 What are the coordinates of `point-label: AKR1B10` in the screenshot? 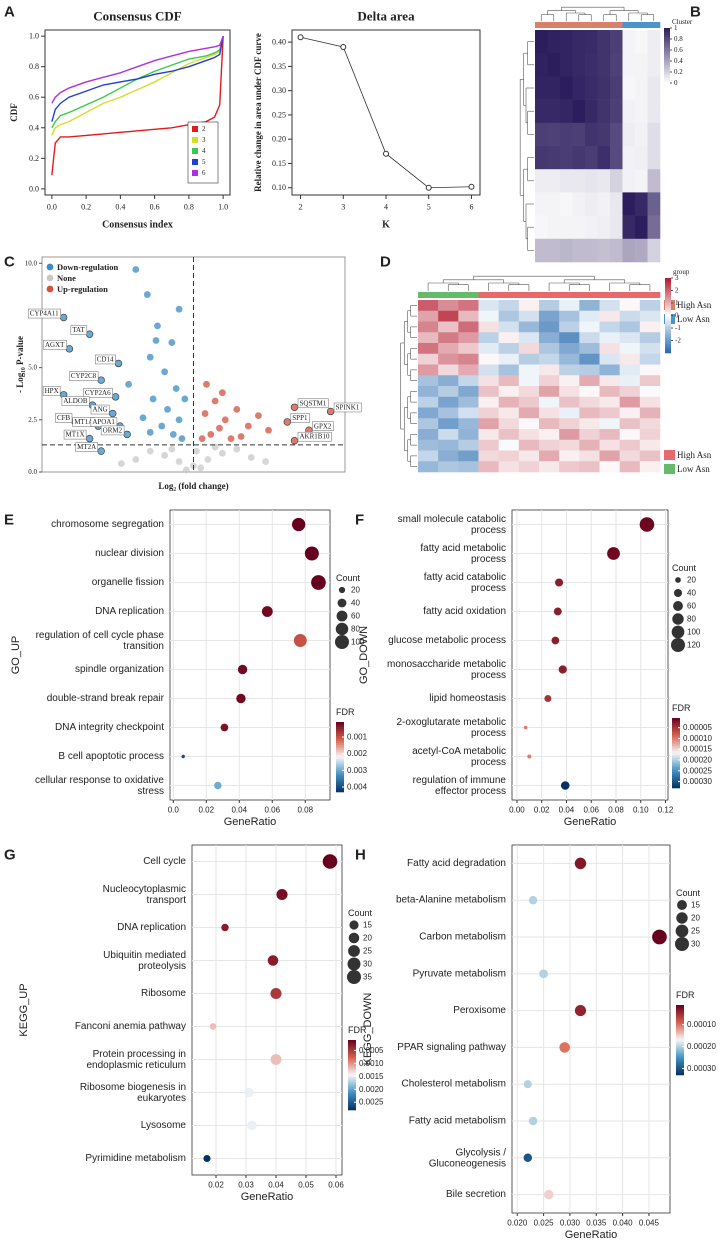 It's located at (315, 437).